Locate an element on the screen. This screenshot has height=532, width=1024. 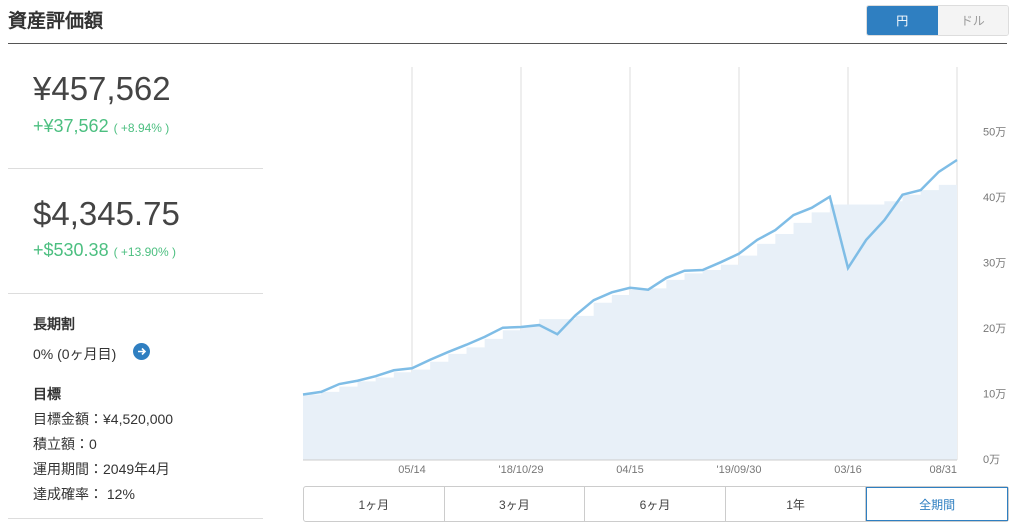
jpy-value: ¥457,562 is located at coordinates (102, 88).